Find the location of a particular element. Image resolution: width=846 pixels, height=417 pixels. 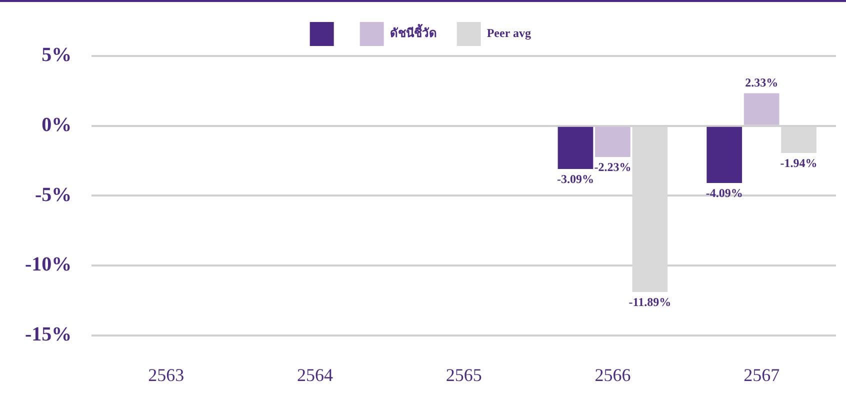

data-label: -2.23% is located at coordinates (613, 167).